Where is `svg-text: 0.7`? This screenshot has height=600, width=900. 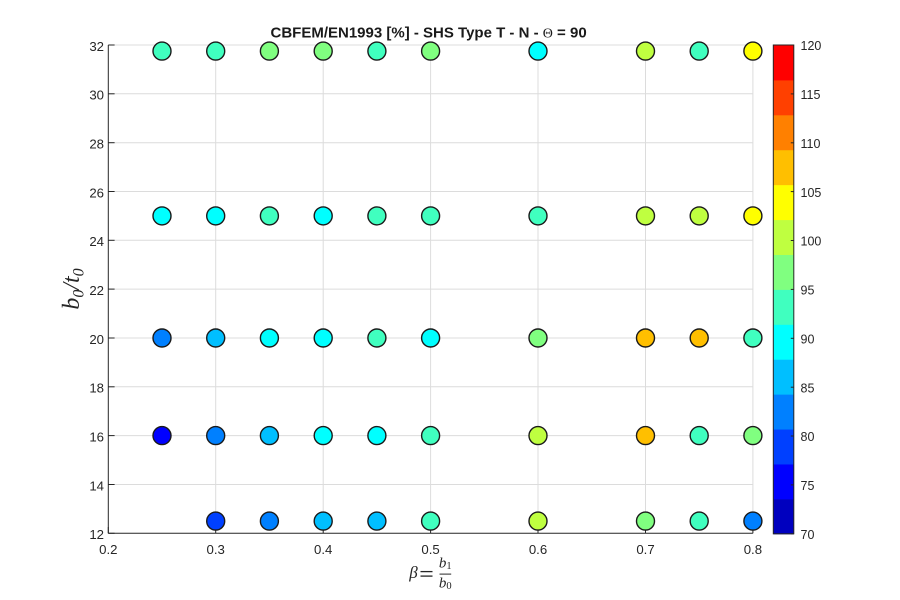
svg-text: 0.7 is located at coordinates (645, 549).